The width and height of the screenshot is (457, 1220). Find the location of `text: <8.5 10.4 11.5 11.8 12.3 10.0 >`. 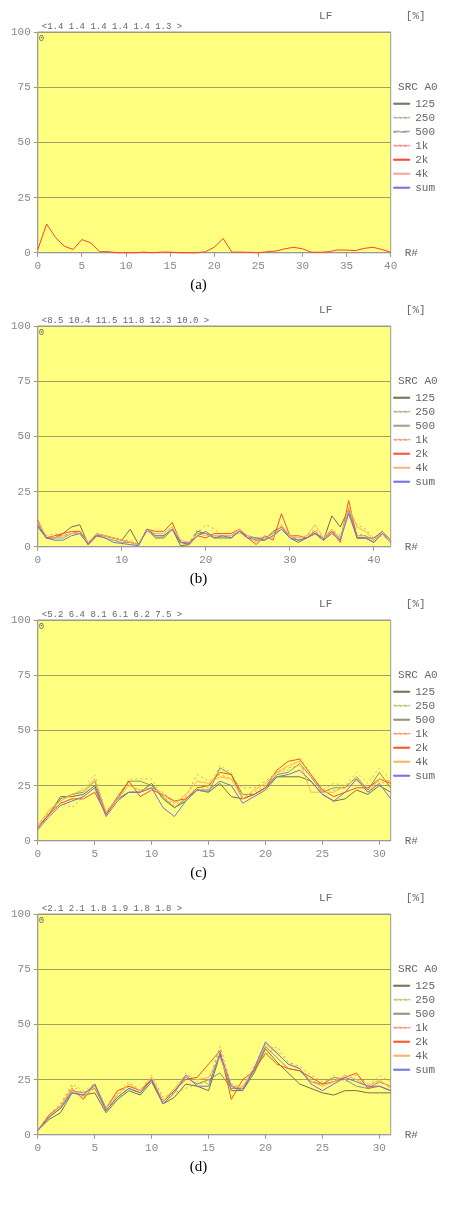

text: <8.5 10.4 11.5 11.8 12.3 10.0 > is located at coordinates (125, 320).